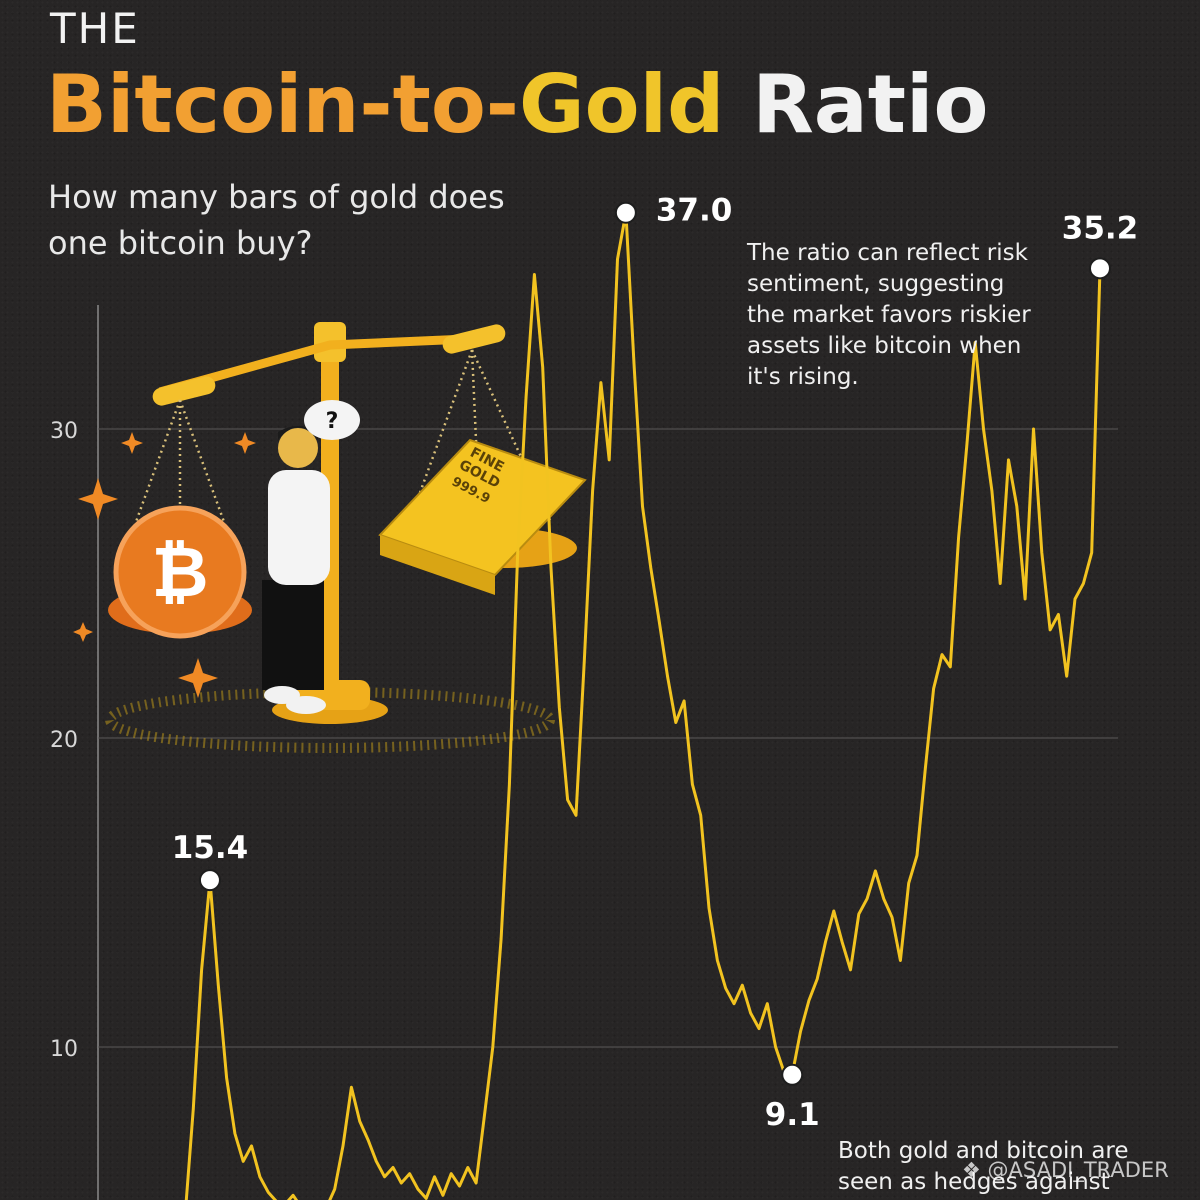 The width and height of the screenshot is (1200, 1200). What do you see at coordinates (283, 104) in the screenshot?
I see `title-part-bitcoin: Bitcoin-to-` at bounding box center [283, 104].